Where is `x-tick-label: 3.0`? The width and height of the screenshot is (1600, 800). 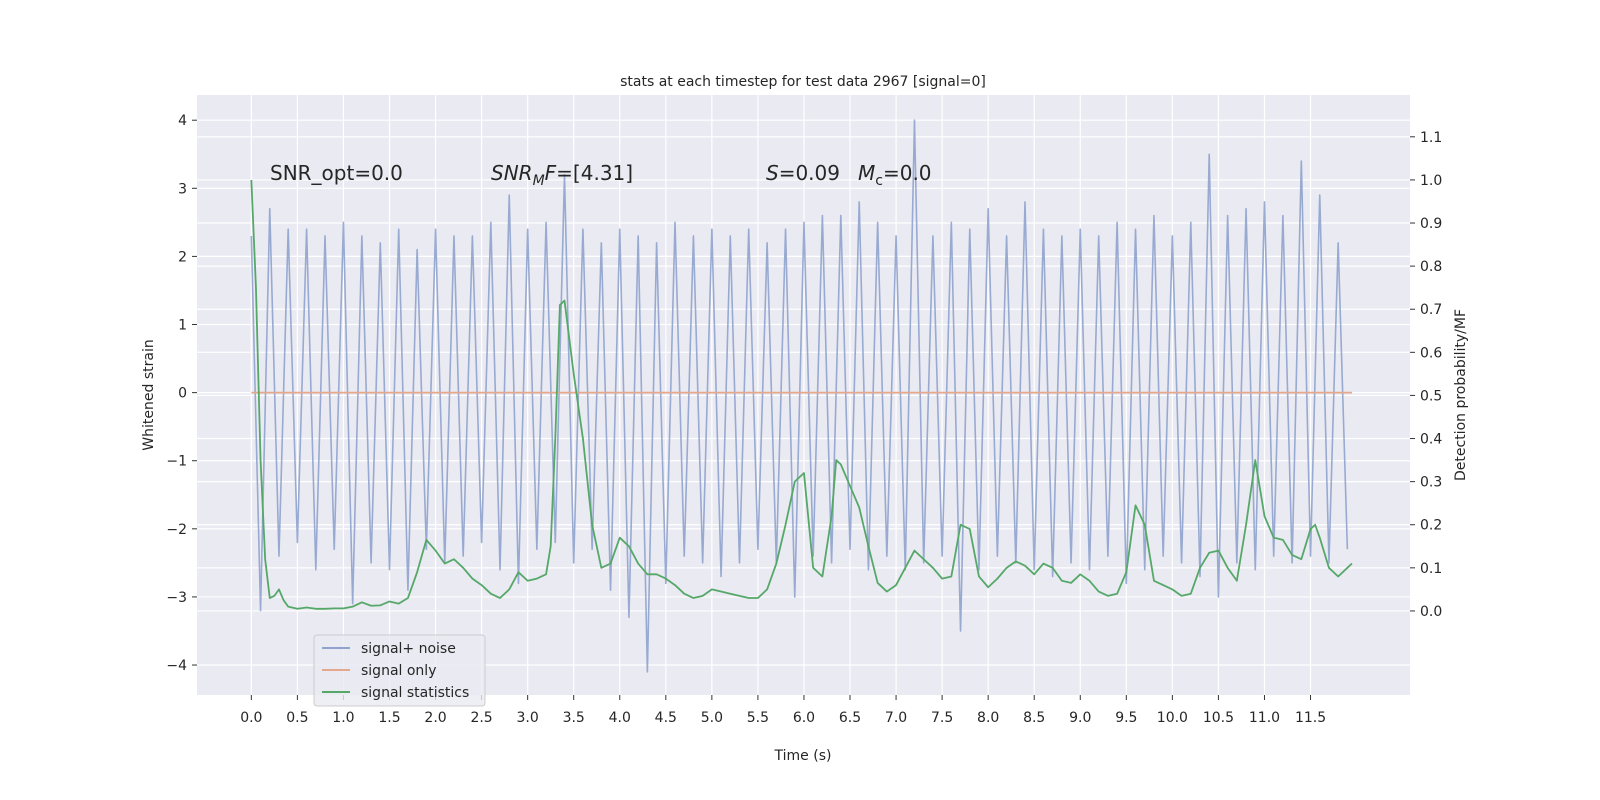
x-tick-label: 3.0 is located at coordinates (528, 718).